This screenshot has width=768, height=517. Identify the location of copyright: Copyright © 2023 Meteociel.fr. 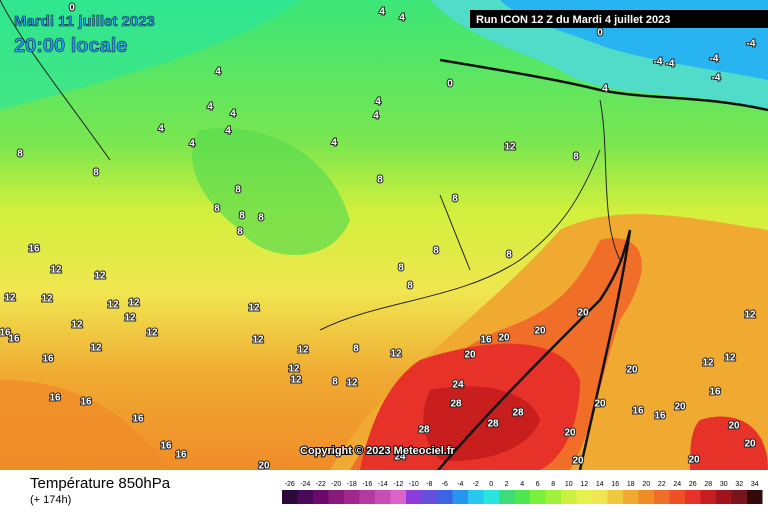
(378, 451).